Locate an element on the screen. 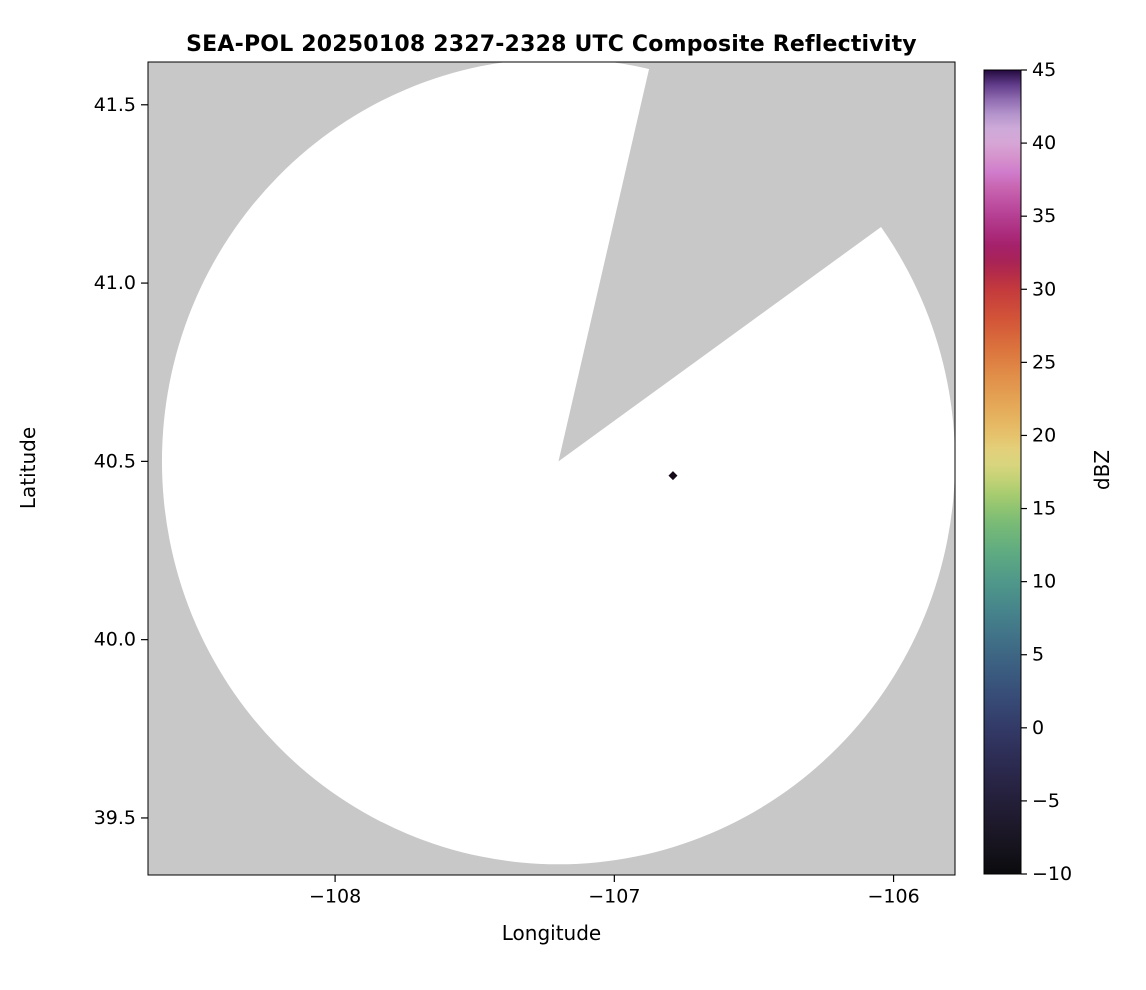  colorbar-tick-label: 5 is located at coordinates (1038, 655).